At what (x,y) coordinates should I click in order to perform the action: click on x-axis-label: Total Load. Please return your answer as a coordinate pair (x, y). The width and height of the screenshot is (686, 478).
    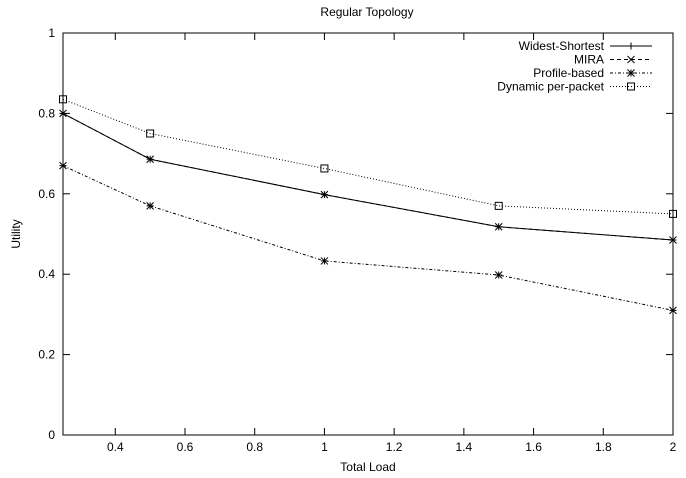
    Looking at the image, I should click on (367, 467).